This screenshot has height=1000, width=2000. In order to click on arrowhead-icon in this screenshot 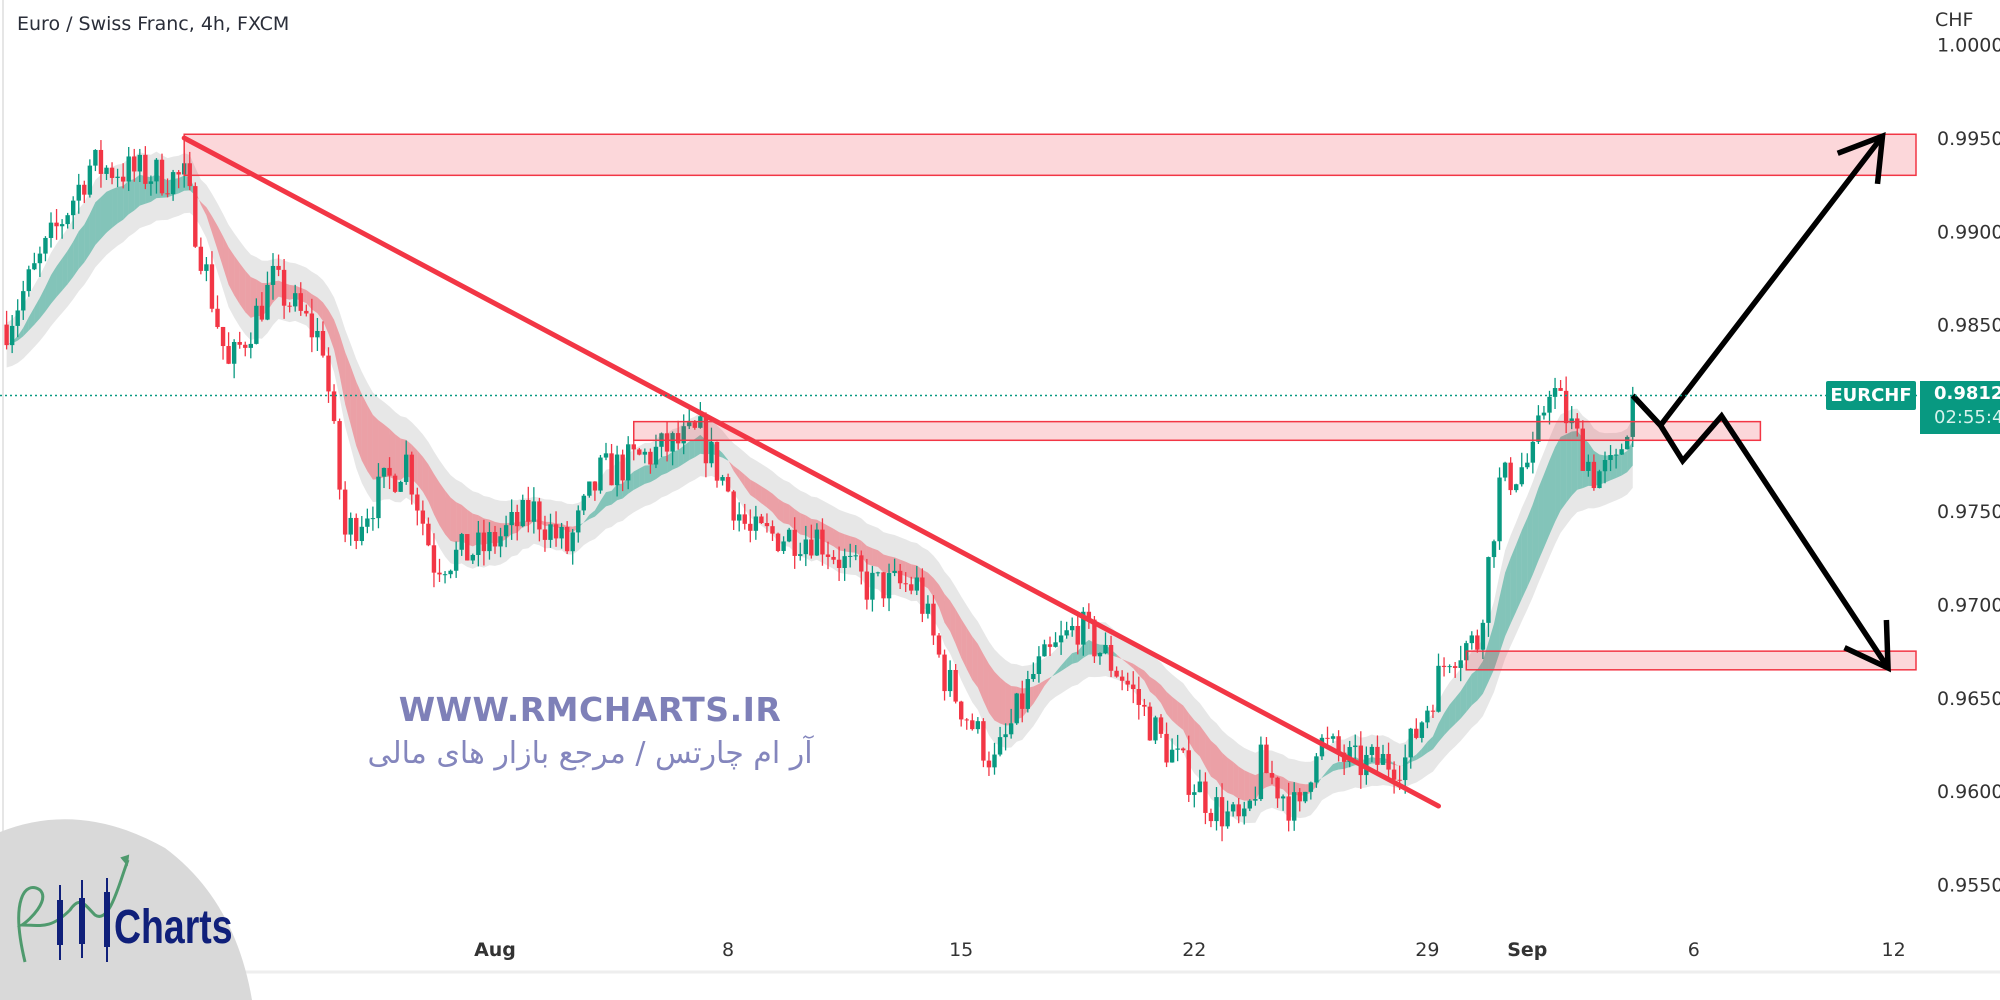, I will do `click(1861, 158)`.